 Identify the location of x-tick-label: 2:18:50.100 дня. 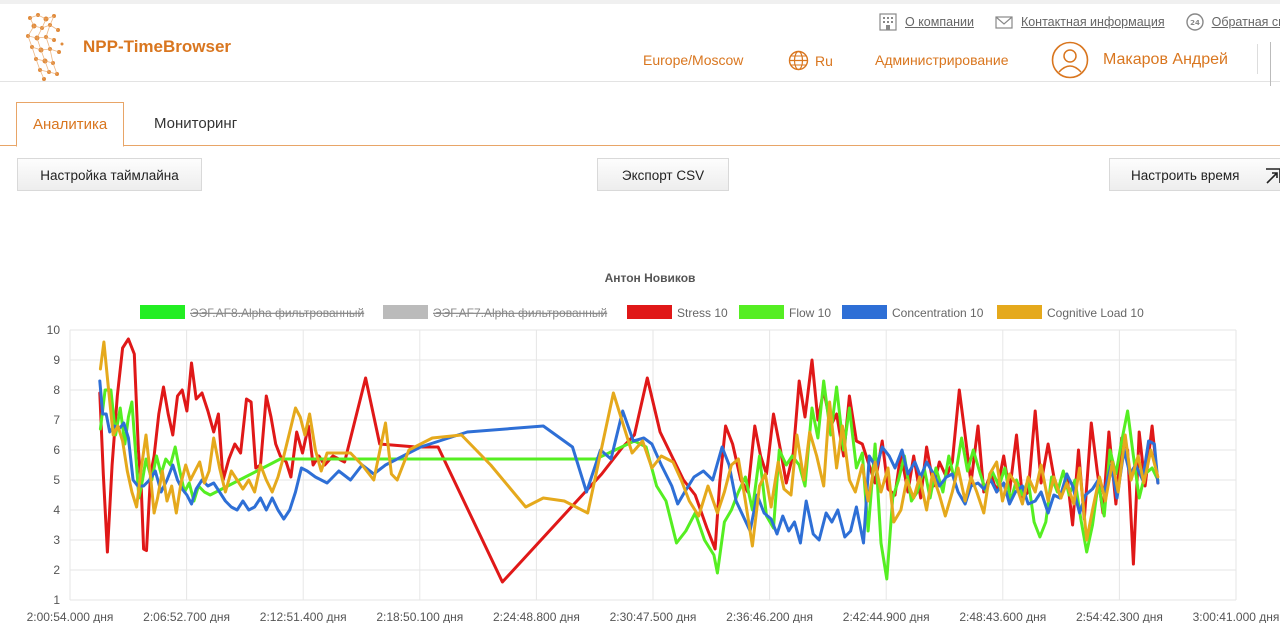
(419, 616).